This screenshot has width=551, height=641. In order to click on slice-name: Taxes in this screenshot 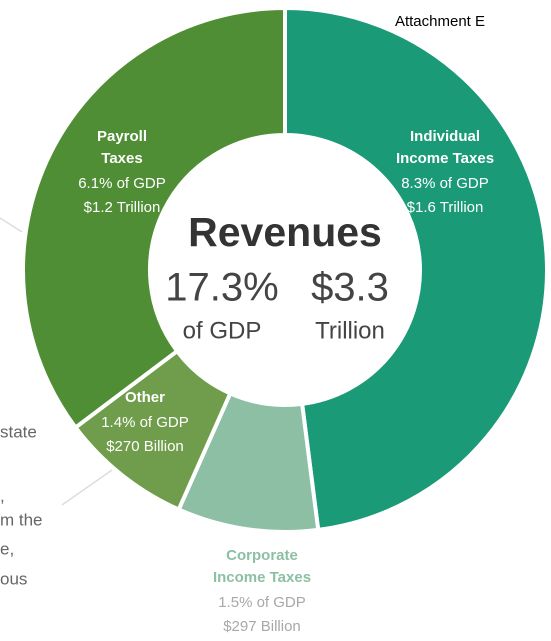, I will do `click(121, 158)`.